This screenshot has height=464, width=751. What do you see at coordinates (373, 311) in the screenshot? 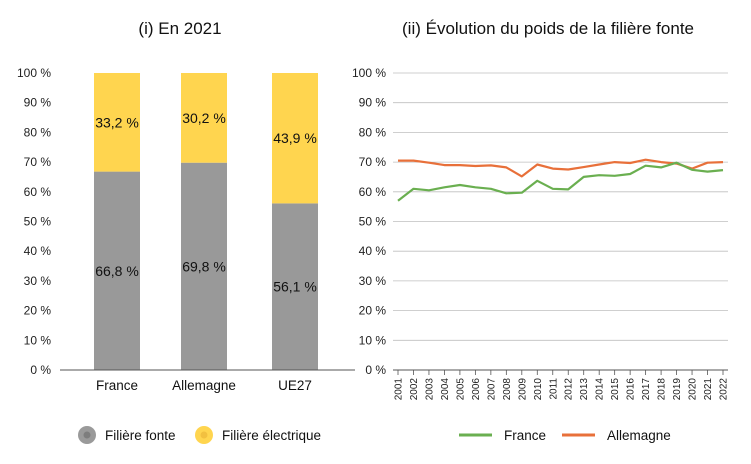
I see `right-y-tick-label: 20 %` at bounding box center [373, 311].